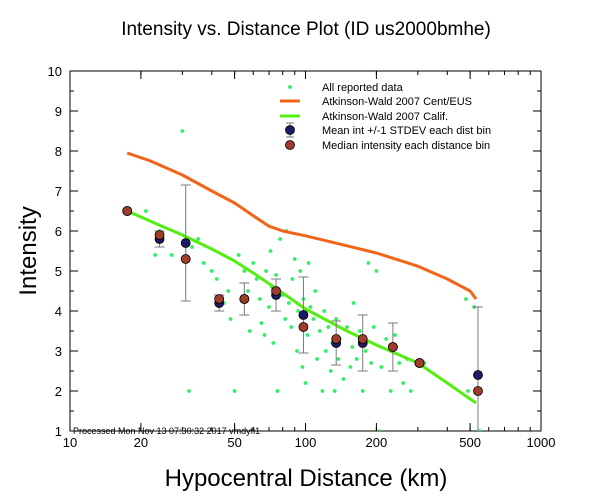  What do you see at coordinates (58, 231) in the screenshot?
I see `y-tick-label: 6` at bounding box center [58, 231].